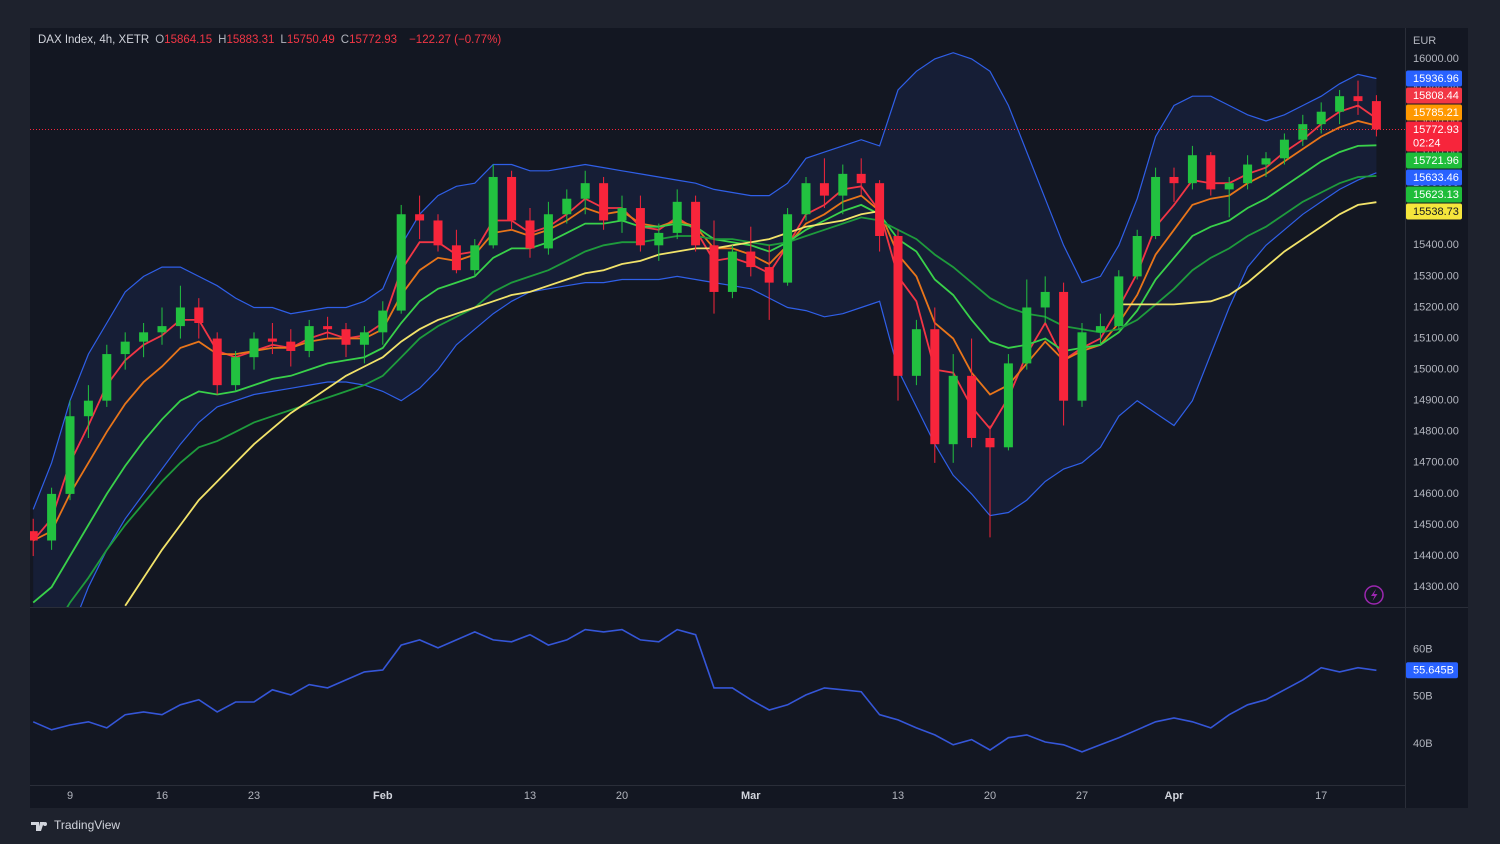  Describe the element at coordinates (222, 40) in the screenshot. I see `ohlc-key: H` at that location.